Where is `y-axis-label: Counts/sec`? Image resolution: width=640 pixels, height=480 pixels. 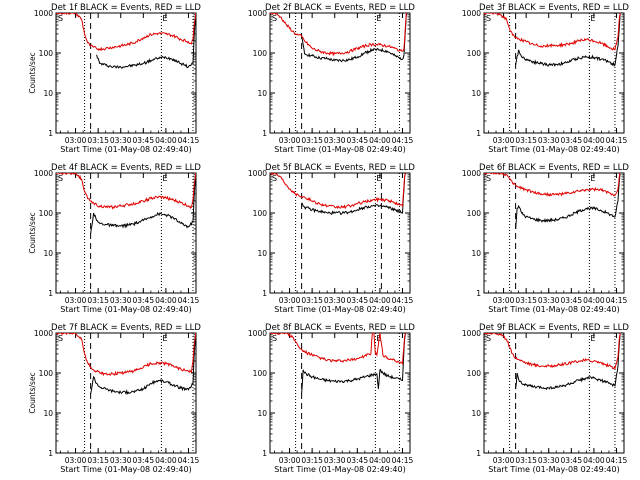 y-axis-label: Counts/sec is located at coordinates (32, 392).